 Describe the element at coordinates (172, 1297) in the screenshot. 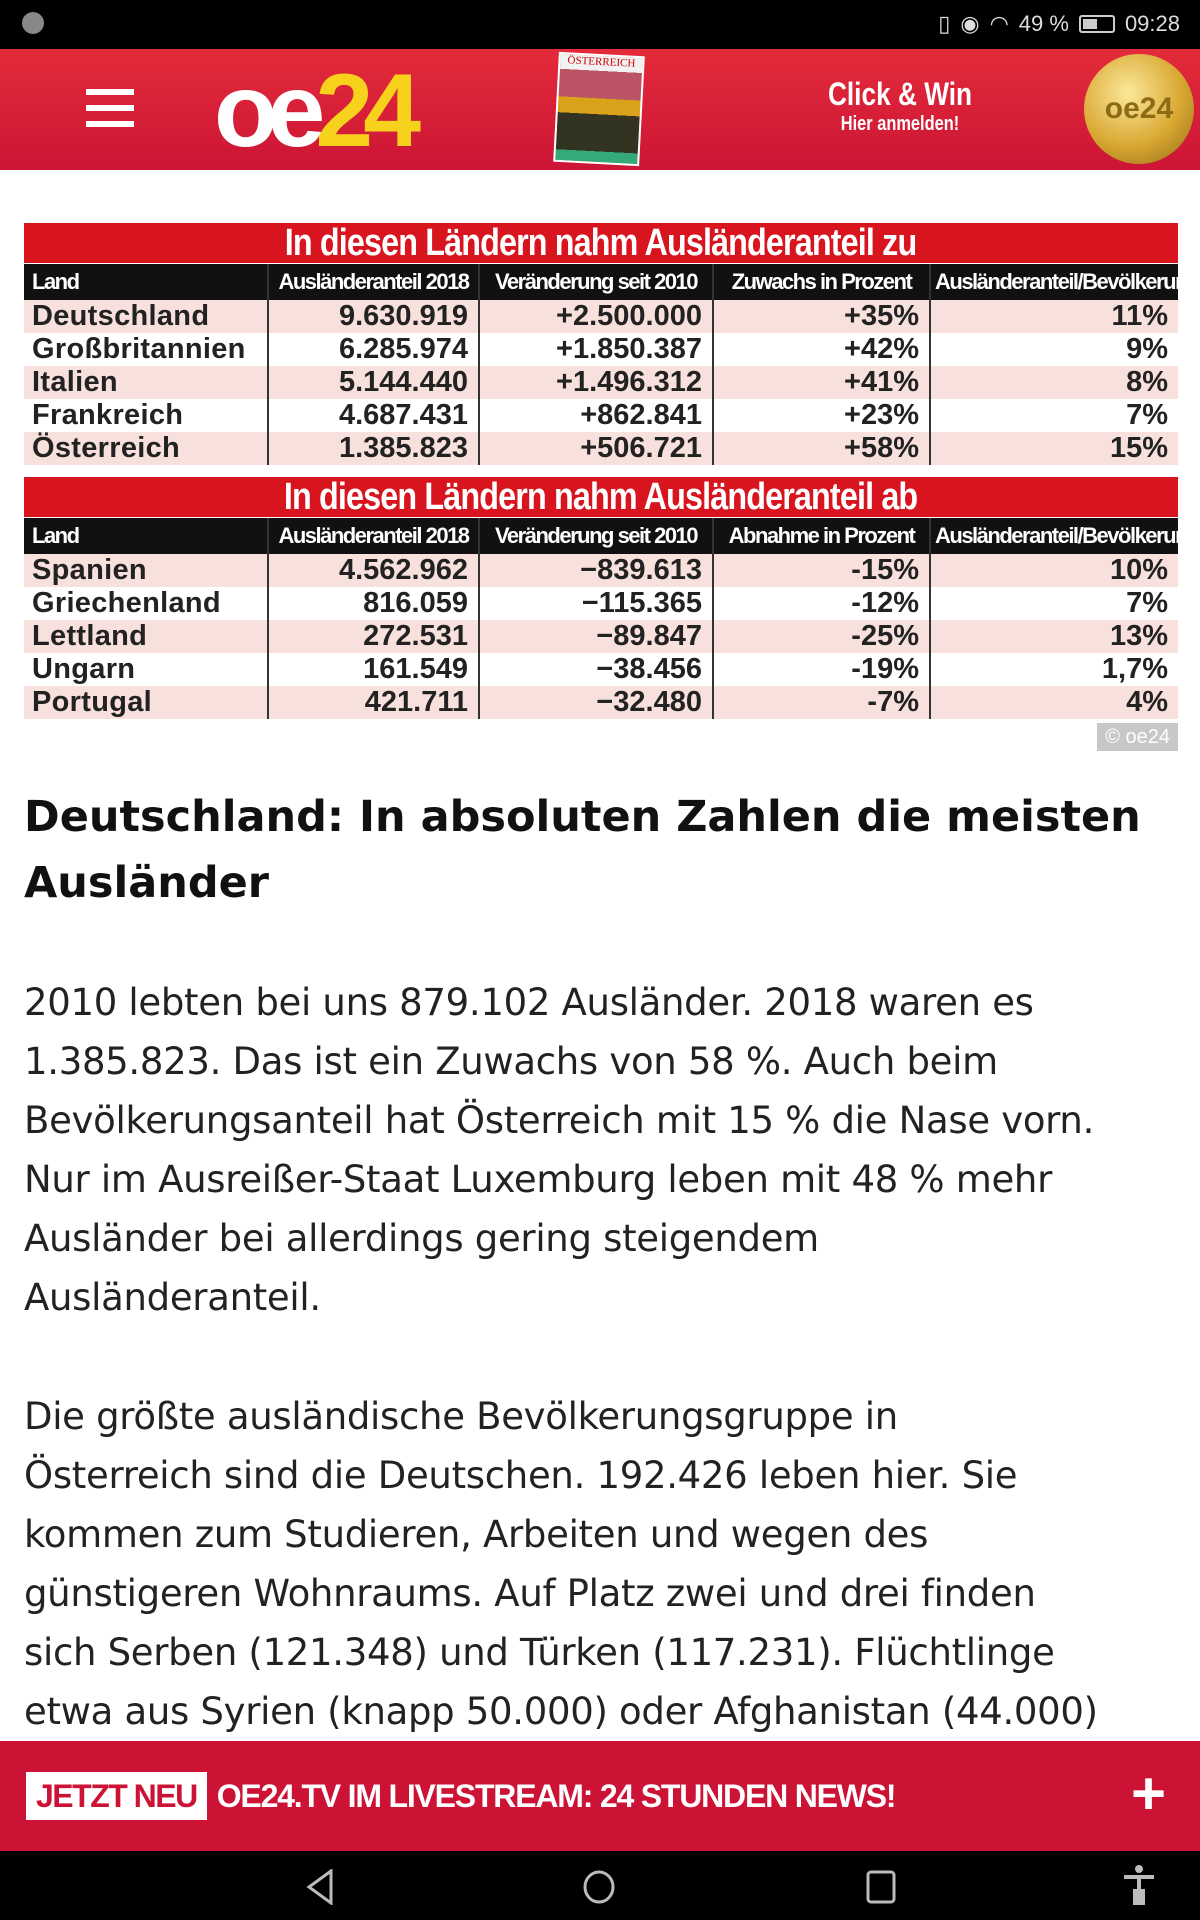

I see `text-line: Ausländeranteil.` at that location.